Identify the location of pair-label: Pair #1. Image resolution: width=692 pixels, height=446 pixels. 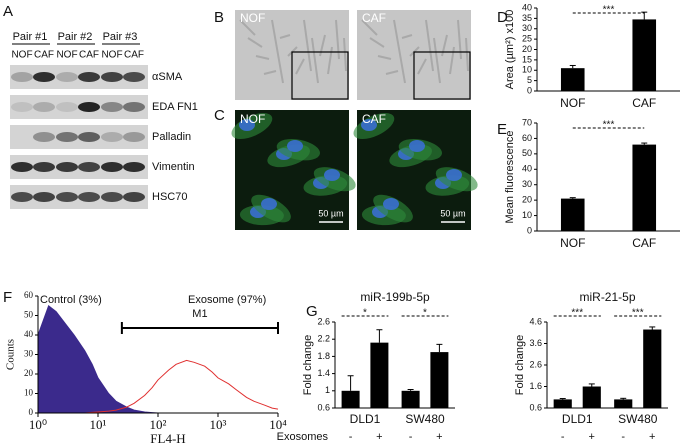
(30, 37).